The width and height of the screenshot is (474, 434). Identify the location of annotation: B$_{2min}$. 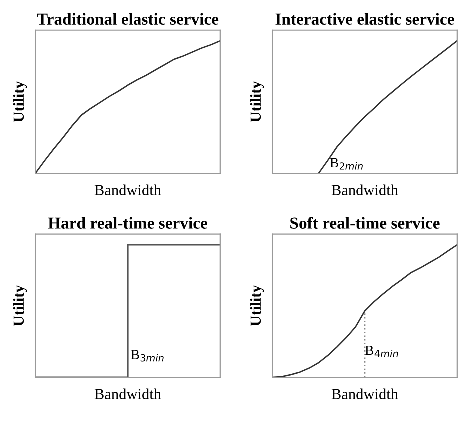
(346, 164).